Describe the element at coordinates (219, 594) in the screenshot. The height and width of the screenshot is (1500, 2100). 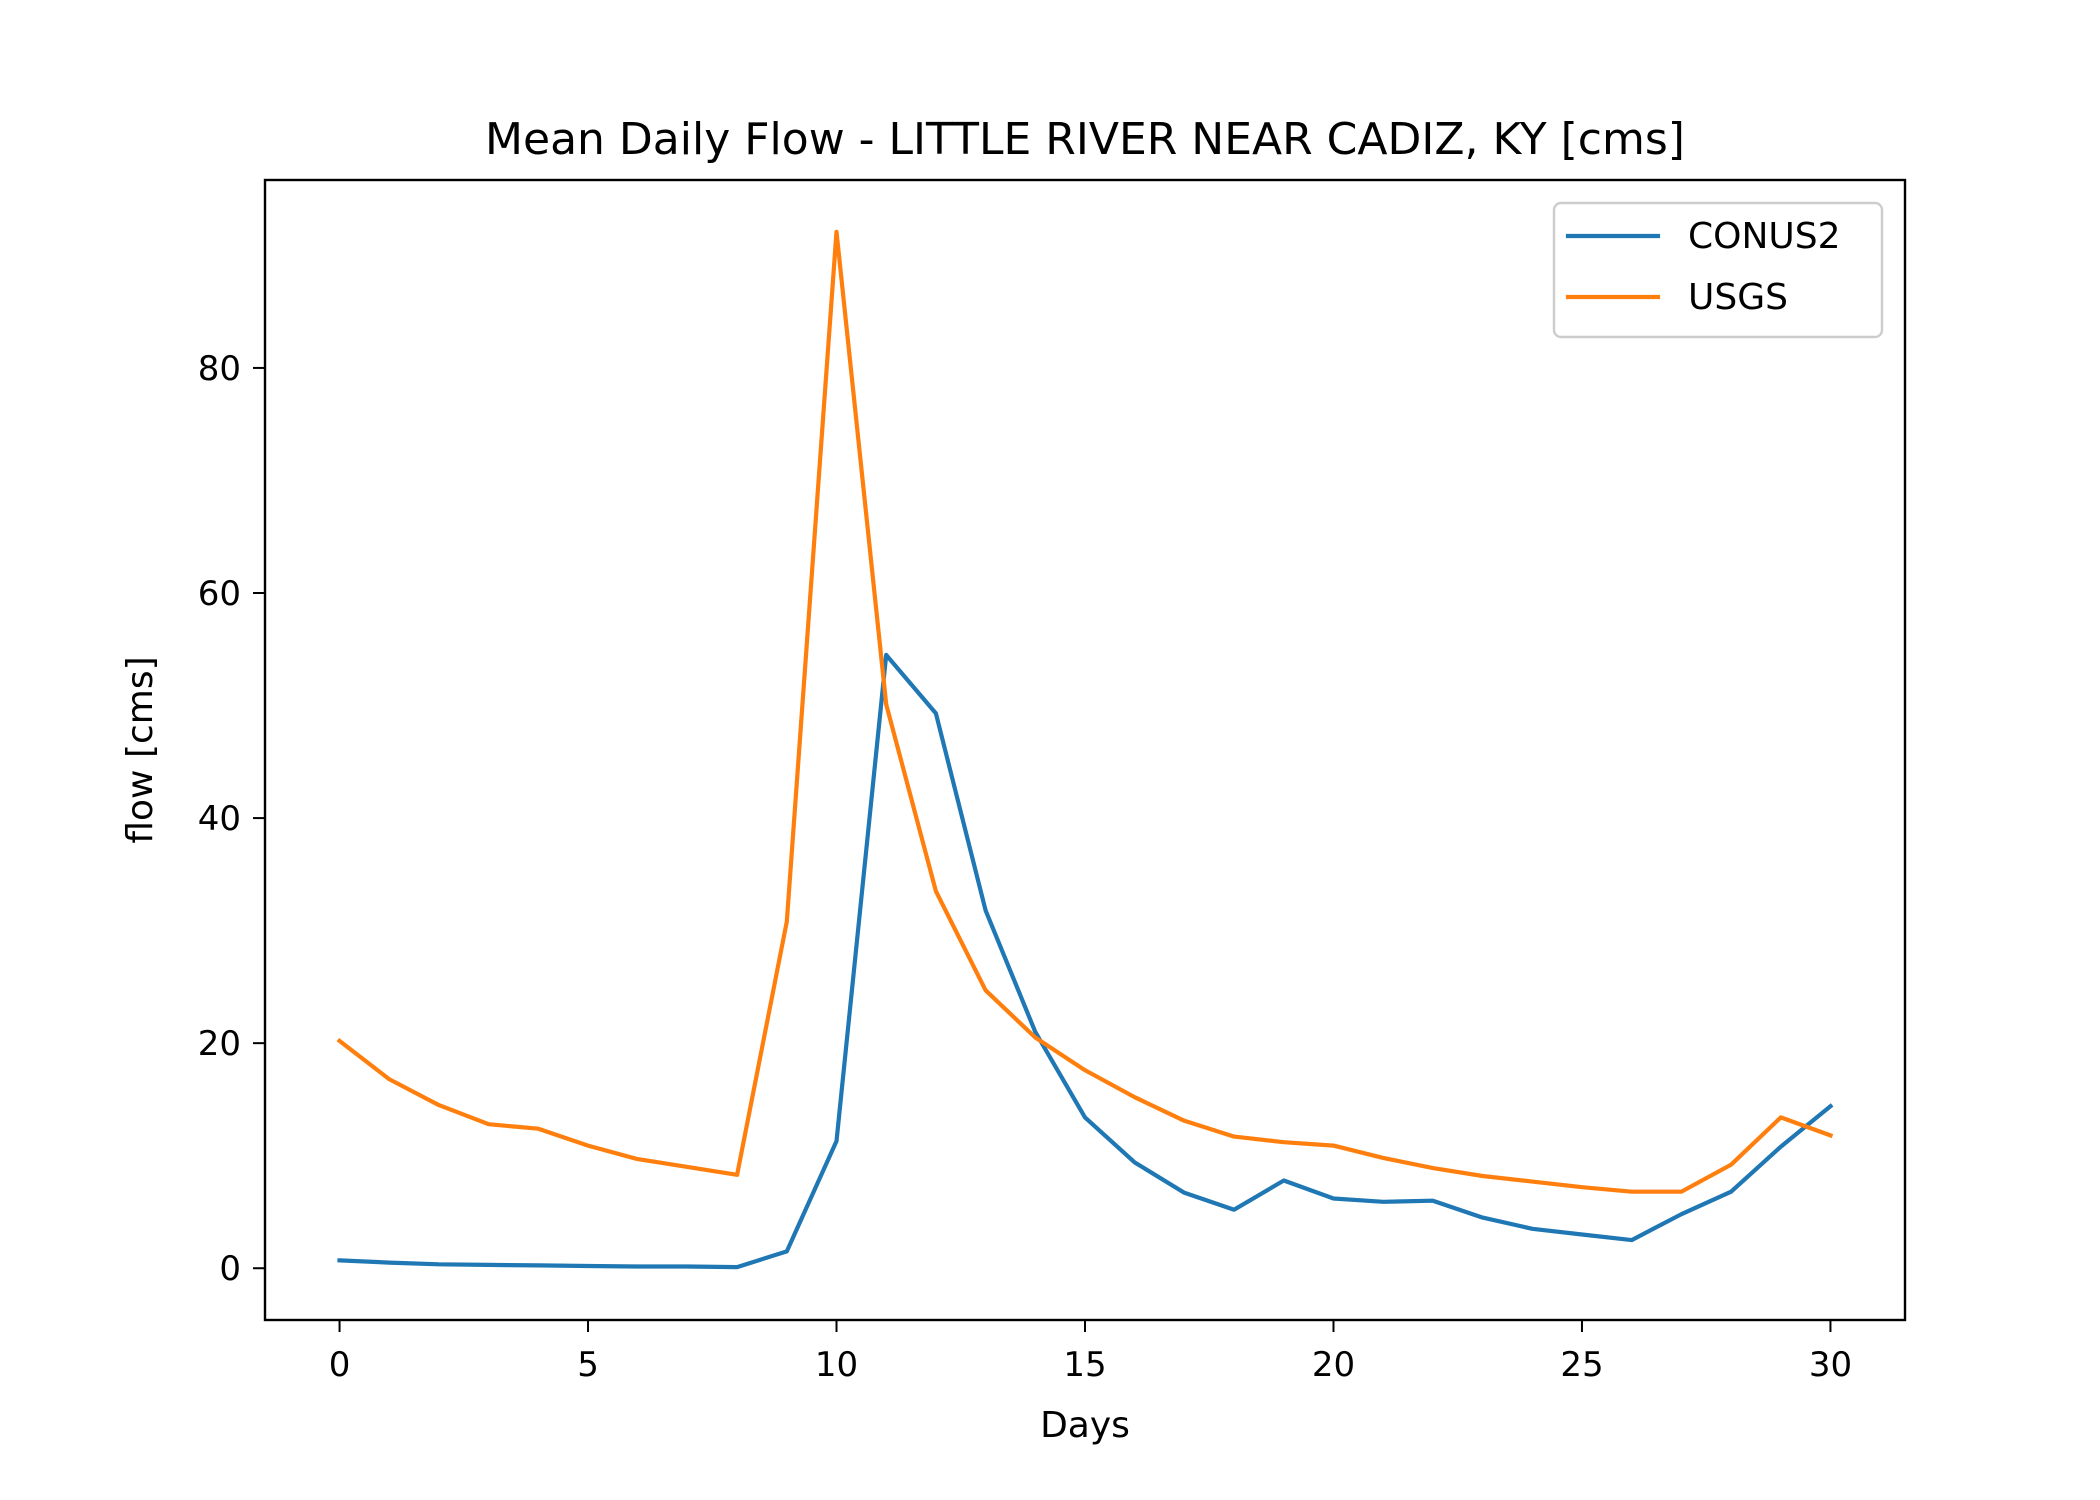
I see `y-tick-label: 60` at that location.